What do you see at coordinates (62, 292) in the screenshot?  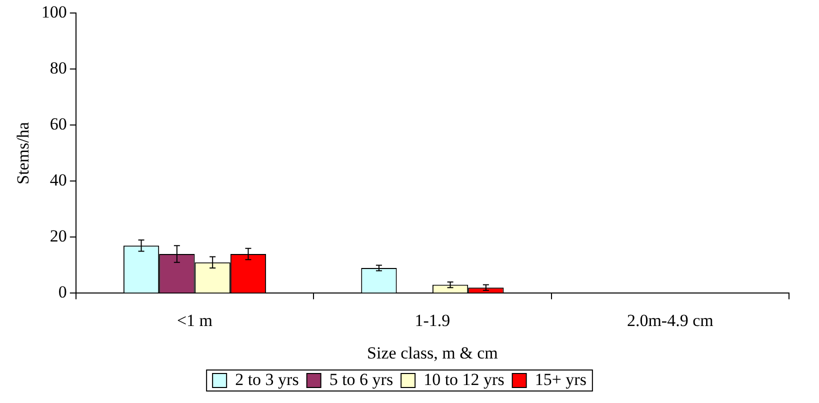 I see `y-tick-label: 0` at bounding box center [62, 292].